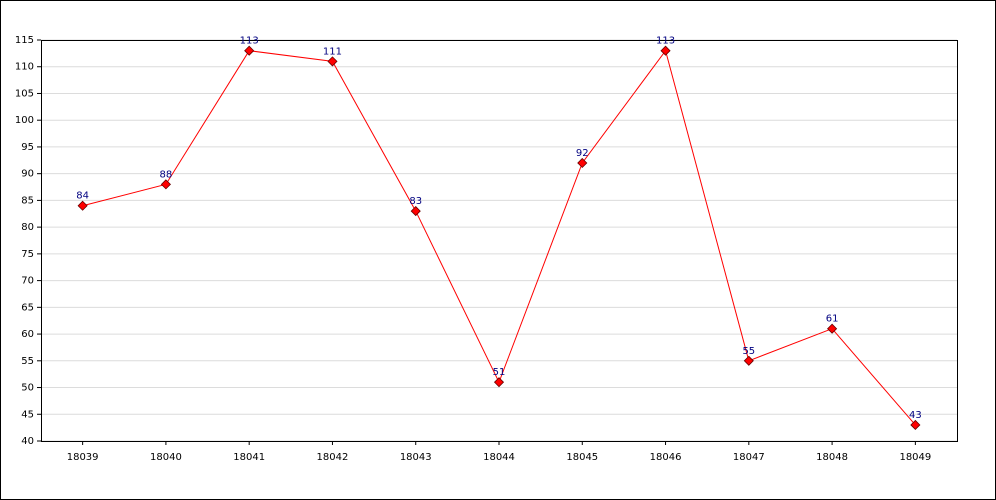 This screenshot has width=996, height=500. What do you see at coordinates (24, 120) in the screenshot?
I see `y-tick-label: 100` at bounding box center [24, 120].